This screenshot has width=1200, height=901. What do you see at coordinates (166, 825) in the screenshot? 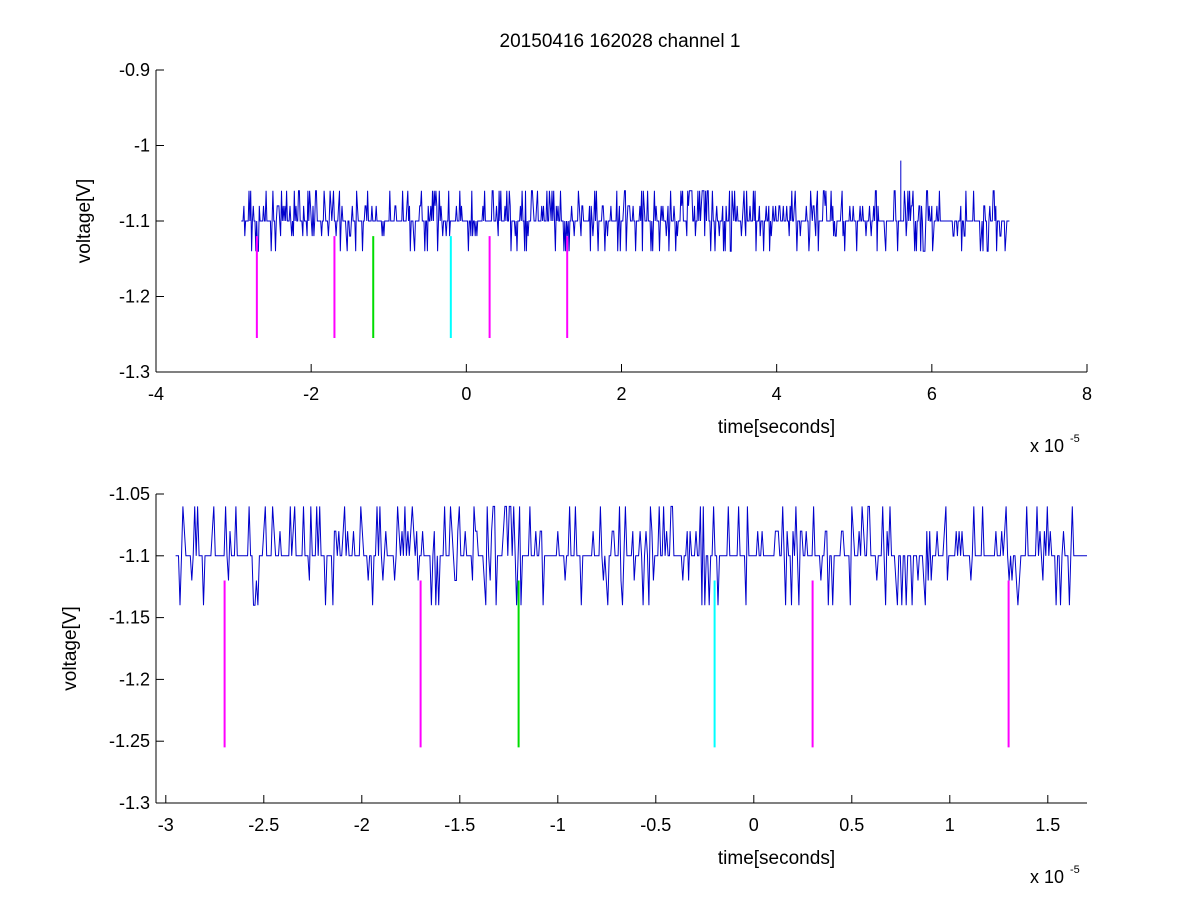
I see `x-tick-label: -3` at bounding box center [166, 825].